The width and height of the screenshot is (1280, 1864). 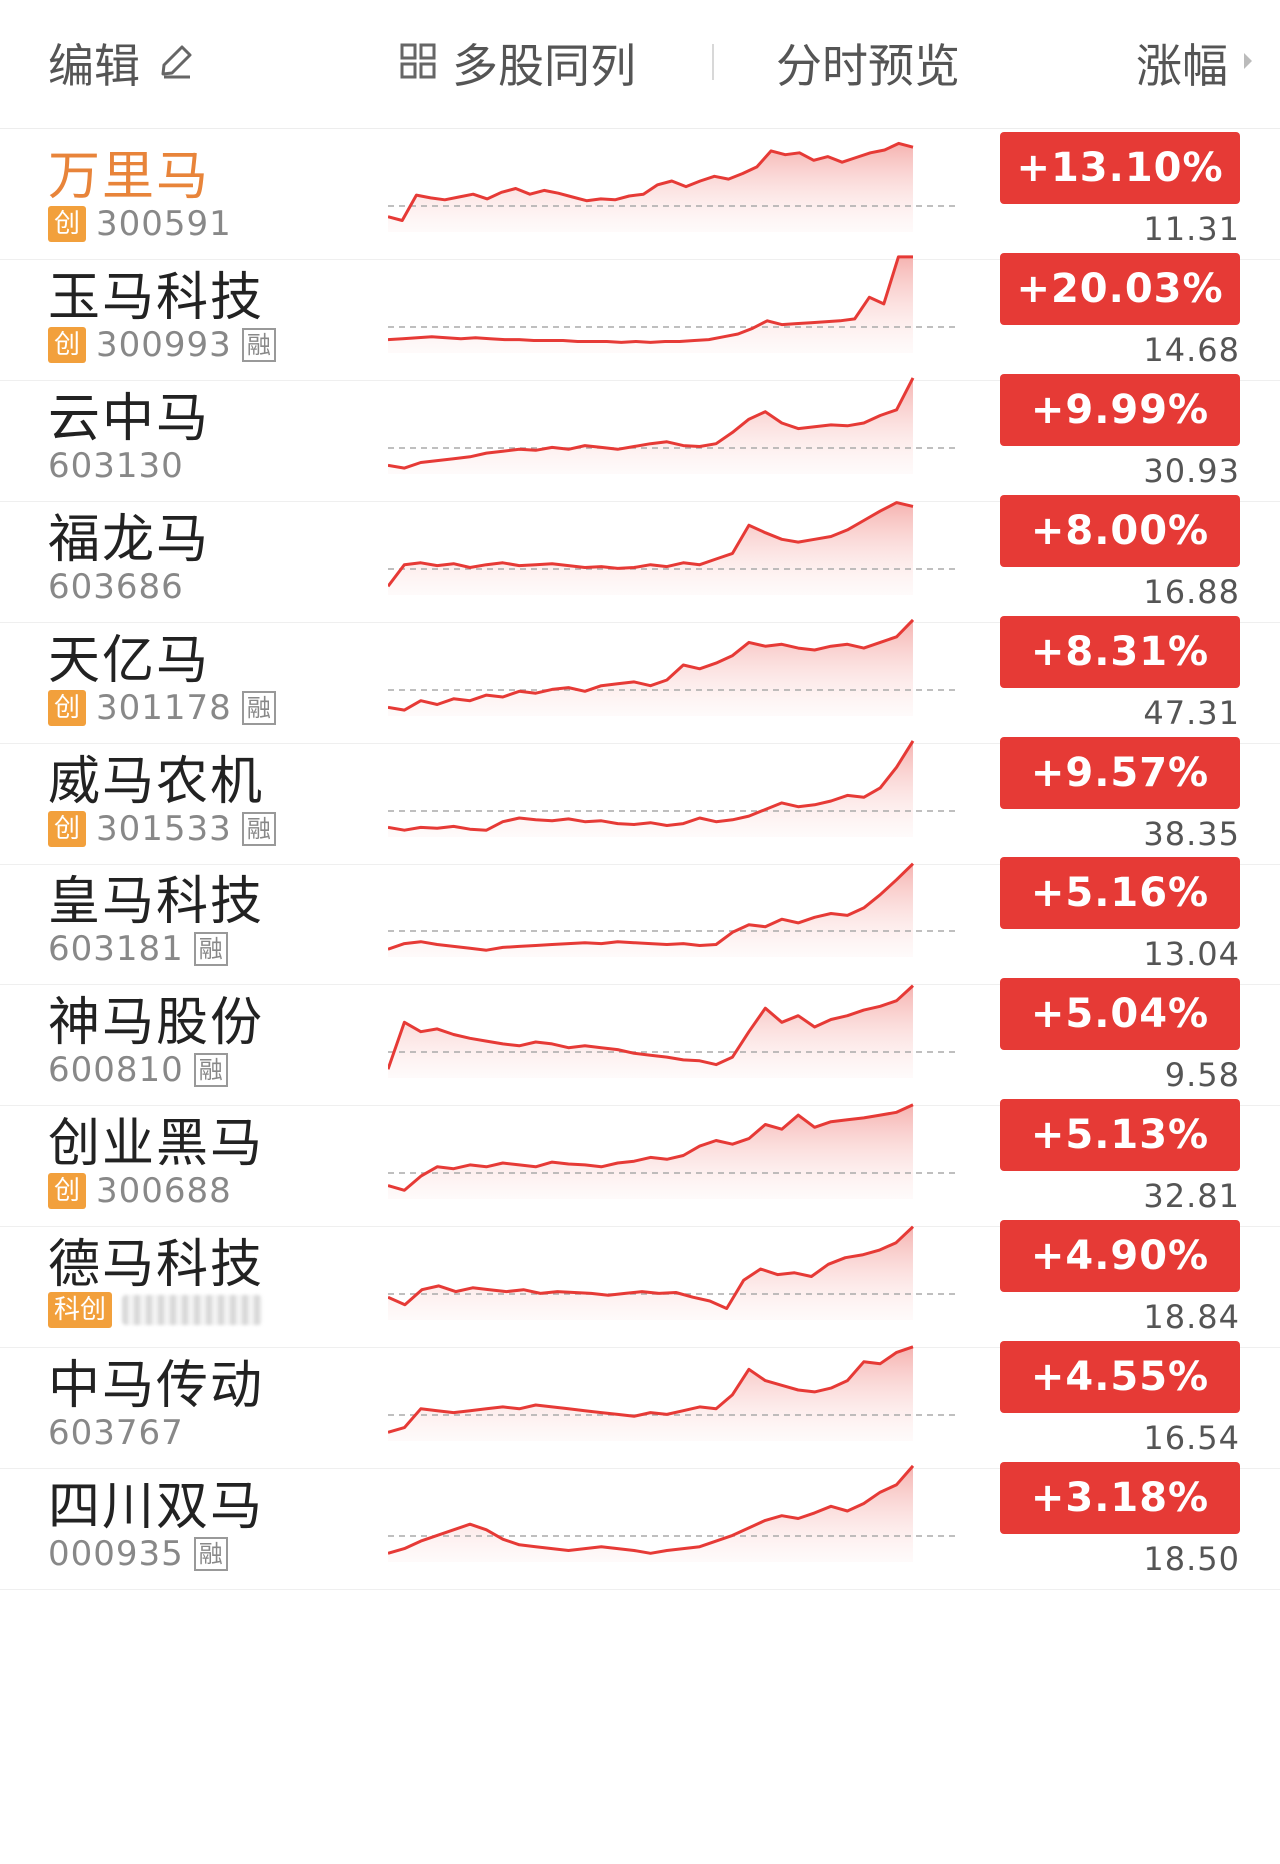 What do you see at coordinates (162, 708) in the screenshot?
I see `stock-meta: 创 301178 融` at bounding box center [162, 708].